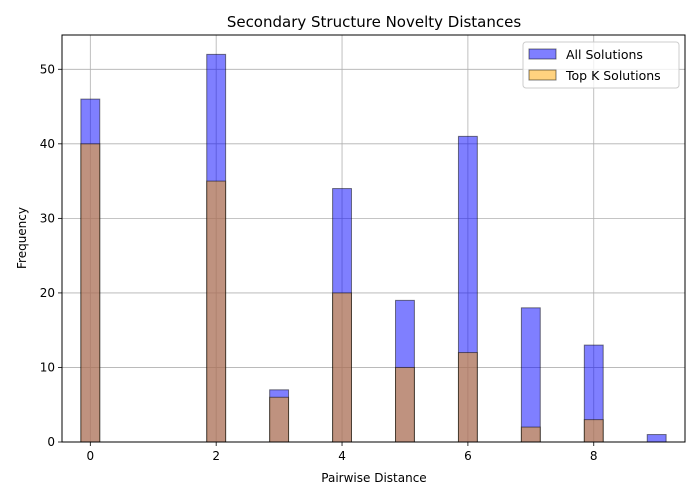 This screenshot has height=500, width=700. Describe the element at coordinates (47, 367) in the screenshot. I see `y-tick-label: 10` at that location.